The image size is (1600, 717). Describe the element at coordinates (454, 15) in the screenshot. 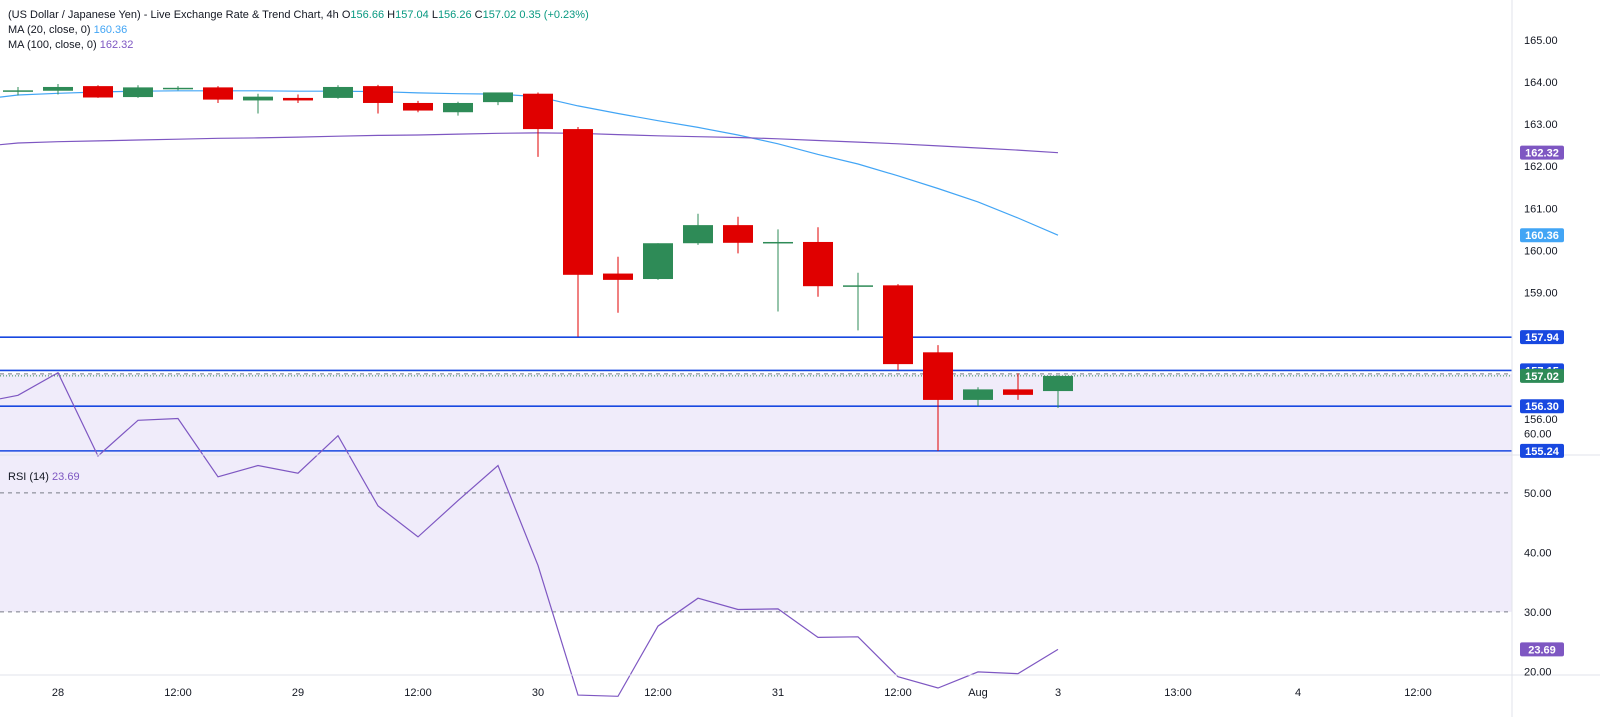

I see `ohlc-low: 156.26` at that location.